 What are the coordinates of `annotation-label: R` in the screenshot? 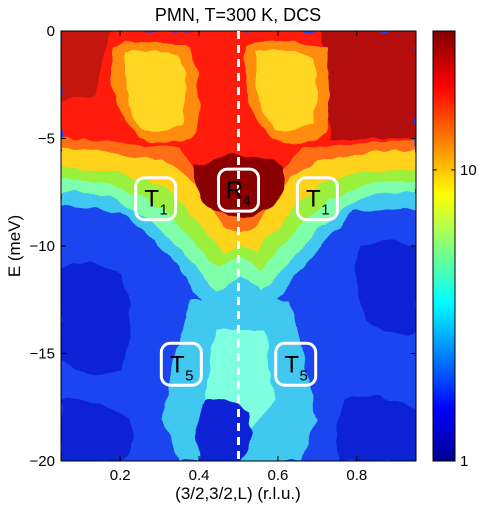 It's located at (234, 190).